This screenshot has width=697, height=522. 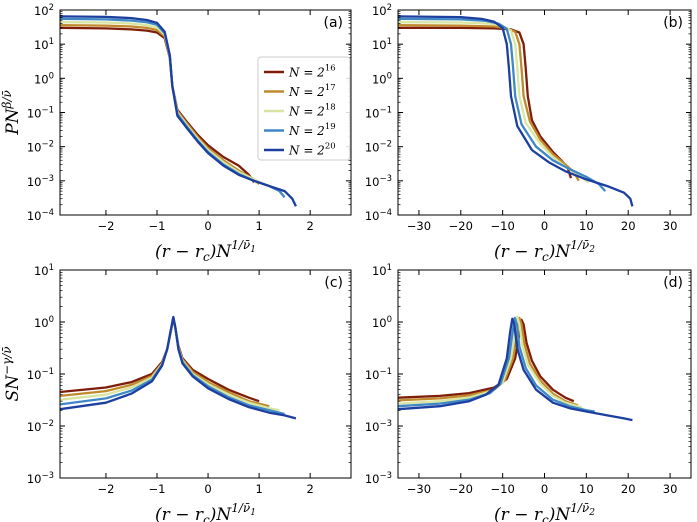 What do you see at coordinates (312, 72) in the screenshot?
I see `legend-entry: N = 216` at bounding box center [312, 72].